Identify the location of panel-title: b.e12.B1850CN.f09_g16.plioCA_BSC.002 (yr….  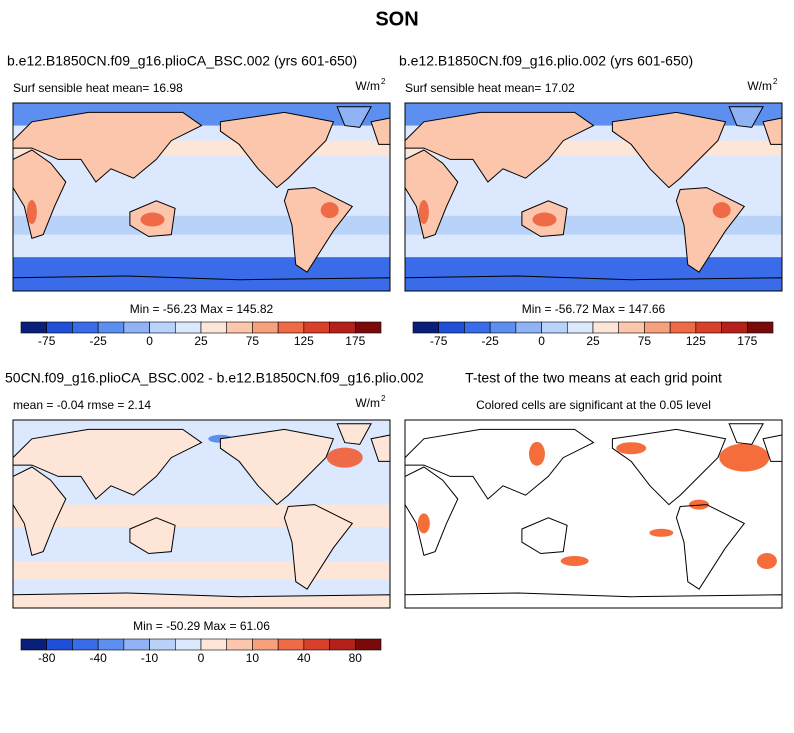
(182, 61).